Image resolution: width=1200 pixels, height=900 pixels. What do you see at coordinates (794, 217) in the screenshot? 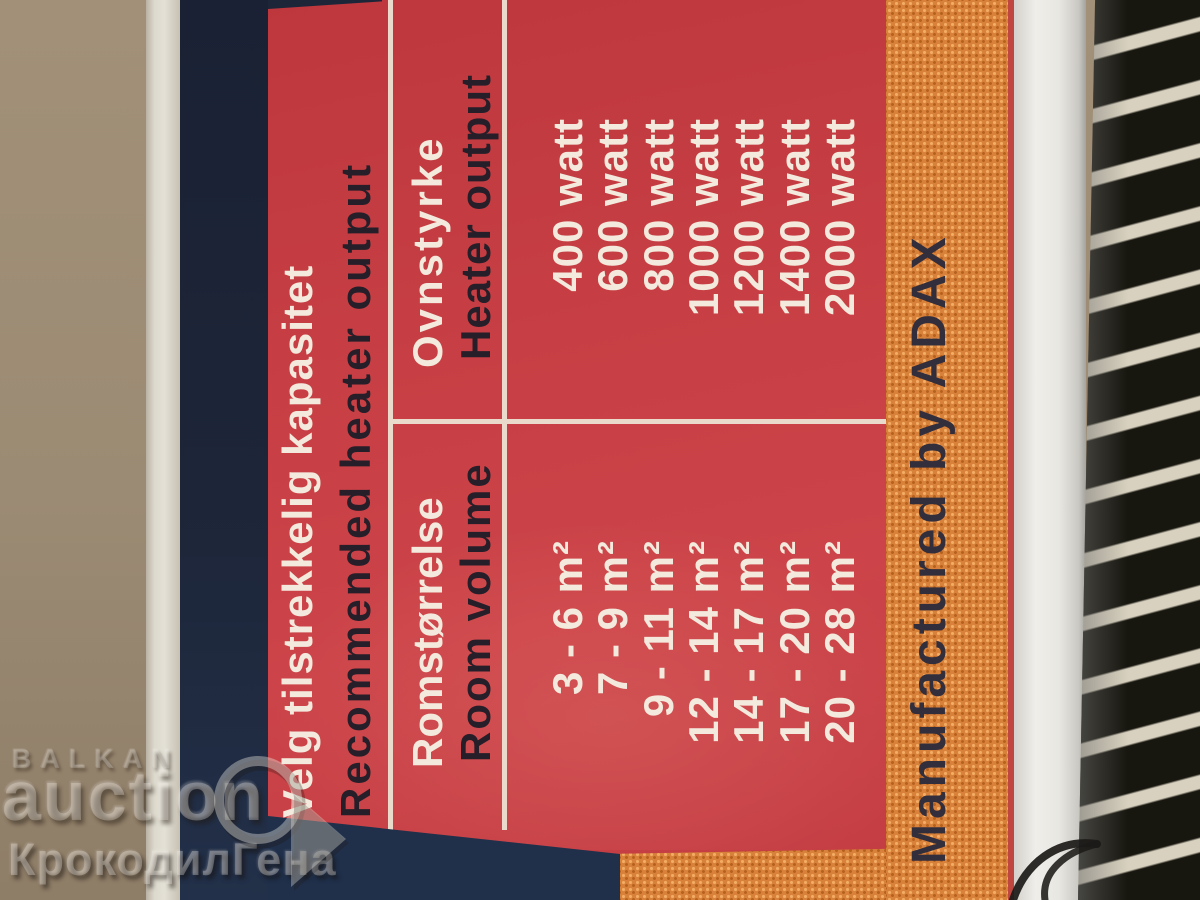
I see `heater-output-value: 1400 watt` at bounding box center [794, 217].